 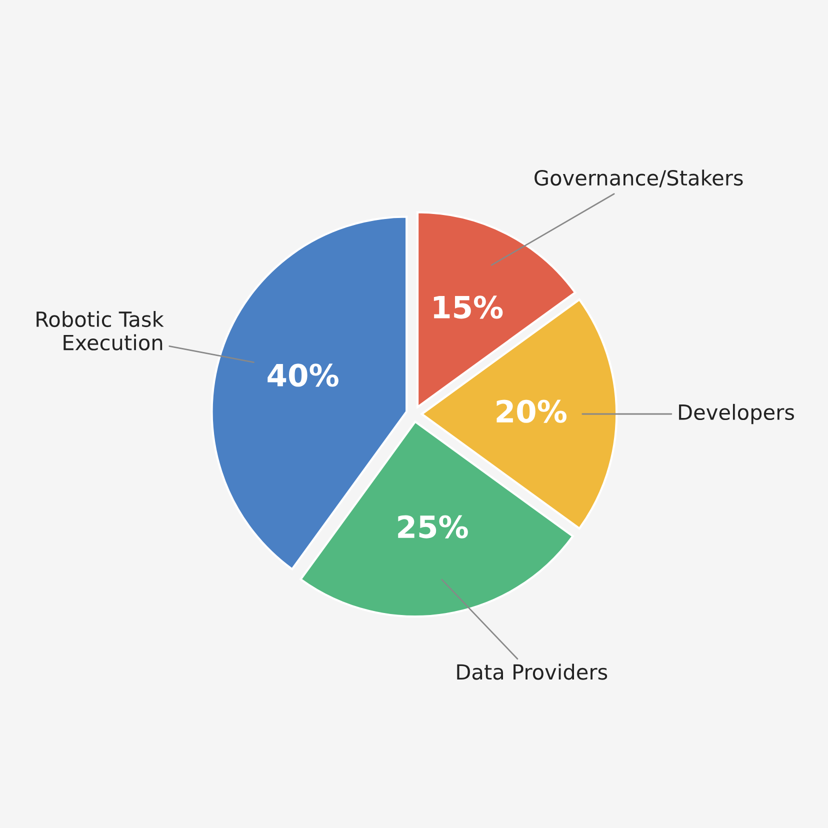 I want to click on slice-label: Data Providers, so click(x=532, y=672).